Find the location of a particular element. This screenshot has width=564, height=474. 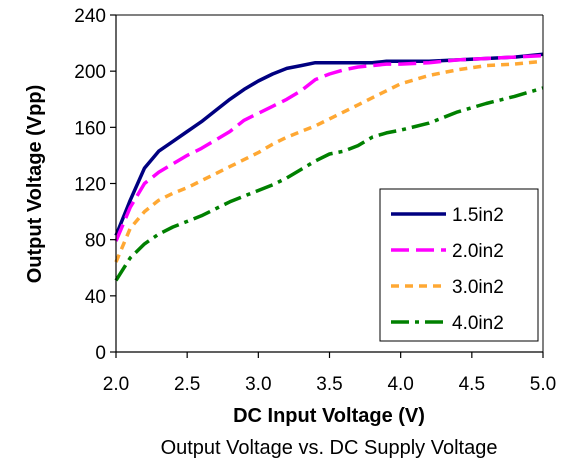

x-tick-label: 3.5 is located at coordinates (329, 384).